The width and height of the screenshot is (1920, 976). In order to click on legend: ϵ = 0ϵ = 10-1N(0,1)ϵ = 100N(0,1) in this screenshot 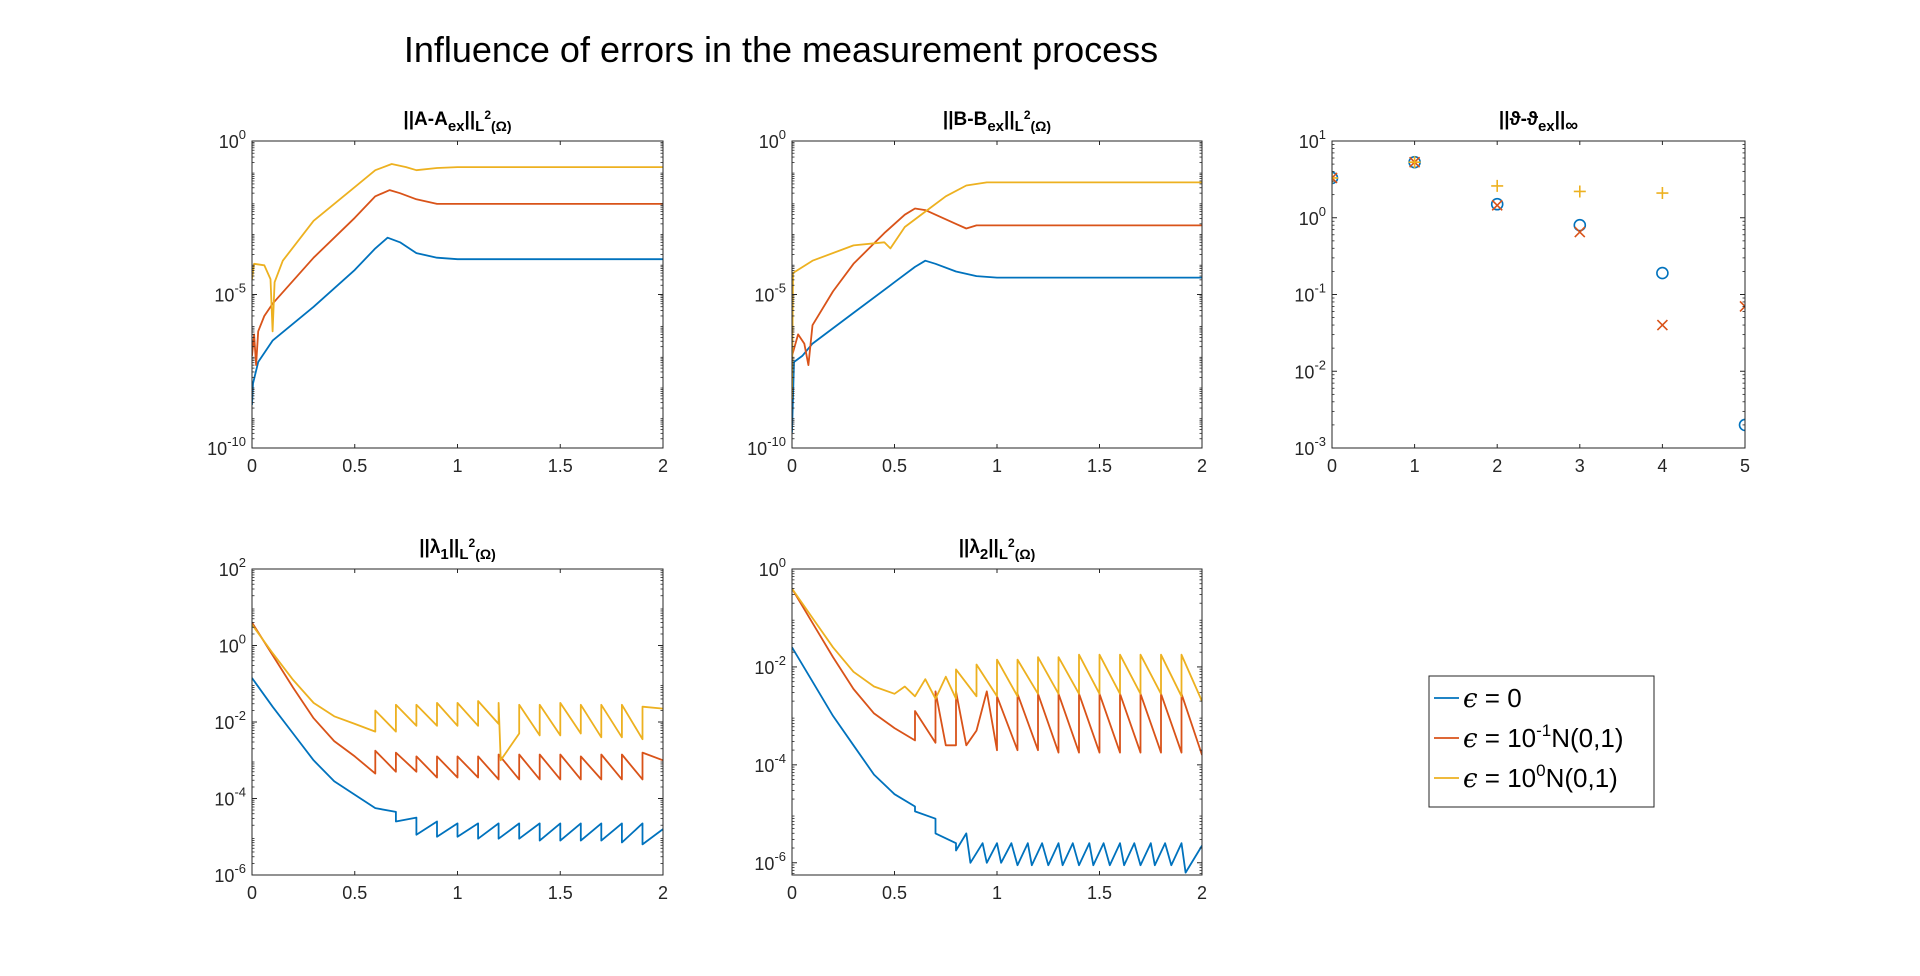, I will do `click(1541, 741)`.